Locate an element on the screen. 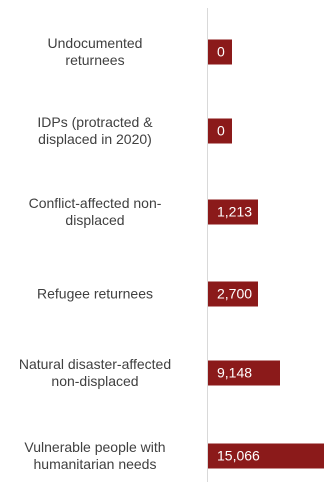 The image size is (325, 490). data-label: 1,213 is located at coordinates (235, 211).